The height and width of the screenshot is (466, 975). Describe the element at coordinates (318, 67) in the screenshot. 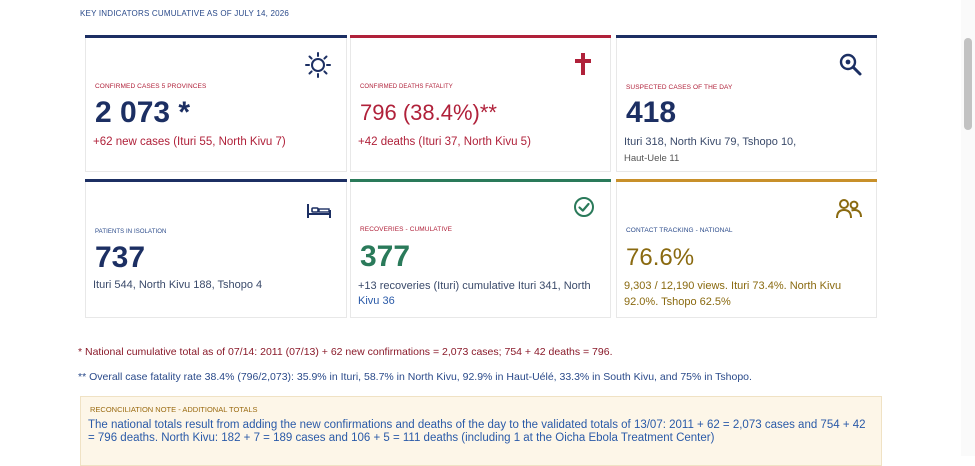

I see `sun-icon` at that location.